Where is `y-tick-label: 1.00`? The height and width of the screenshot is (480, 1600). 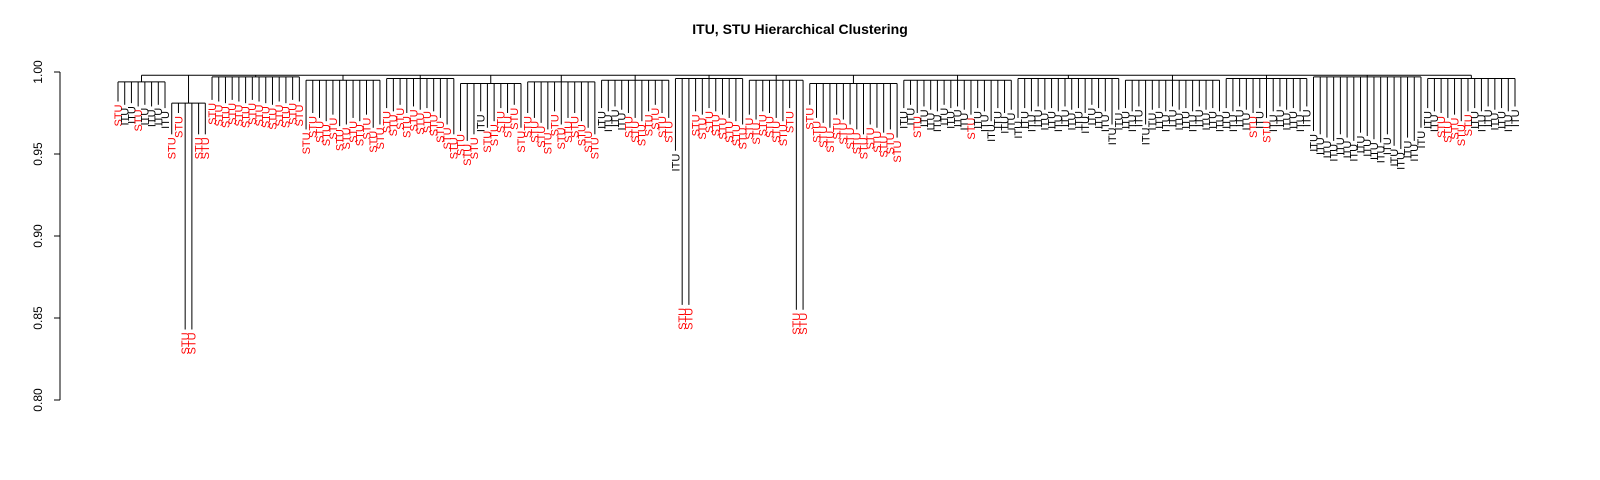
y-tick-label: 1.00 is located at coordinates (38, 72).